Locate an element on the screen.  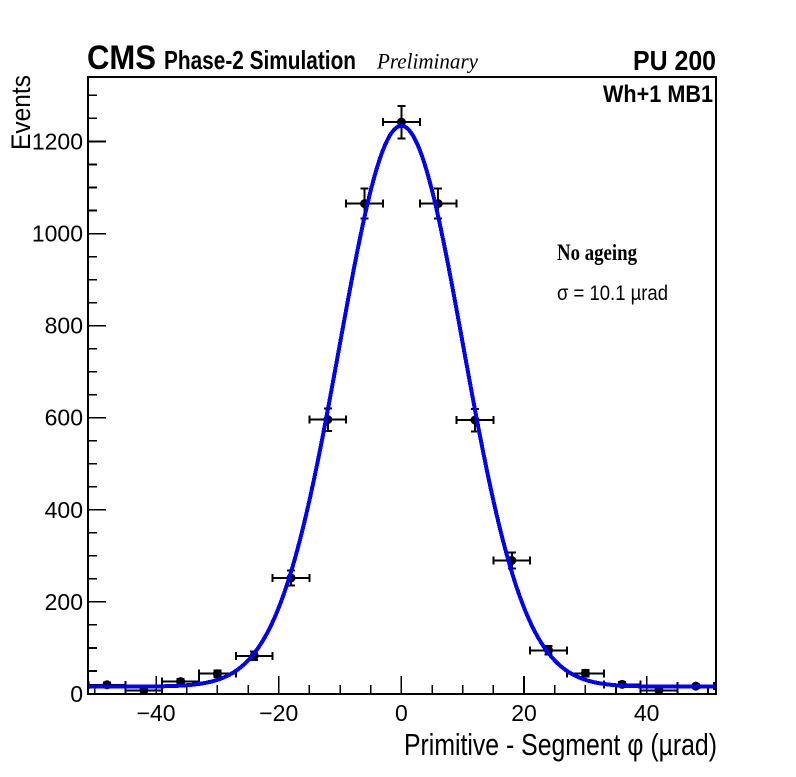
resolution-label: σ = 10.1 µrad is located at coordinates (612, 293).